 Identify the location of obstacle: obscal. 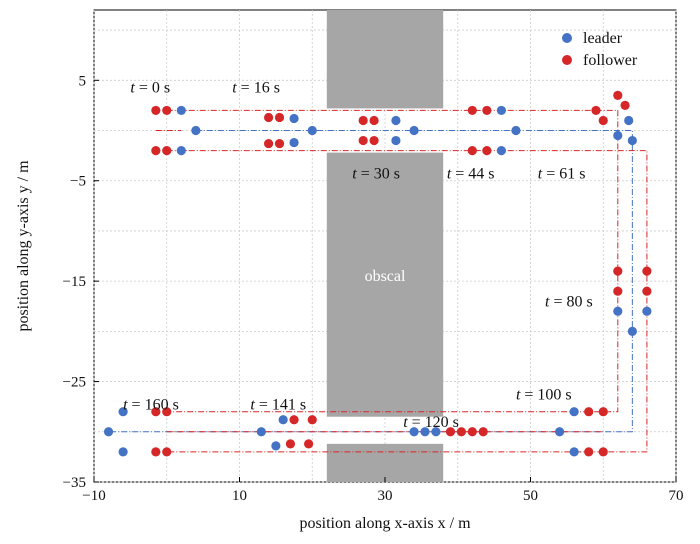
(385, 246).